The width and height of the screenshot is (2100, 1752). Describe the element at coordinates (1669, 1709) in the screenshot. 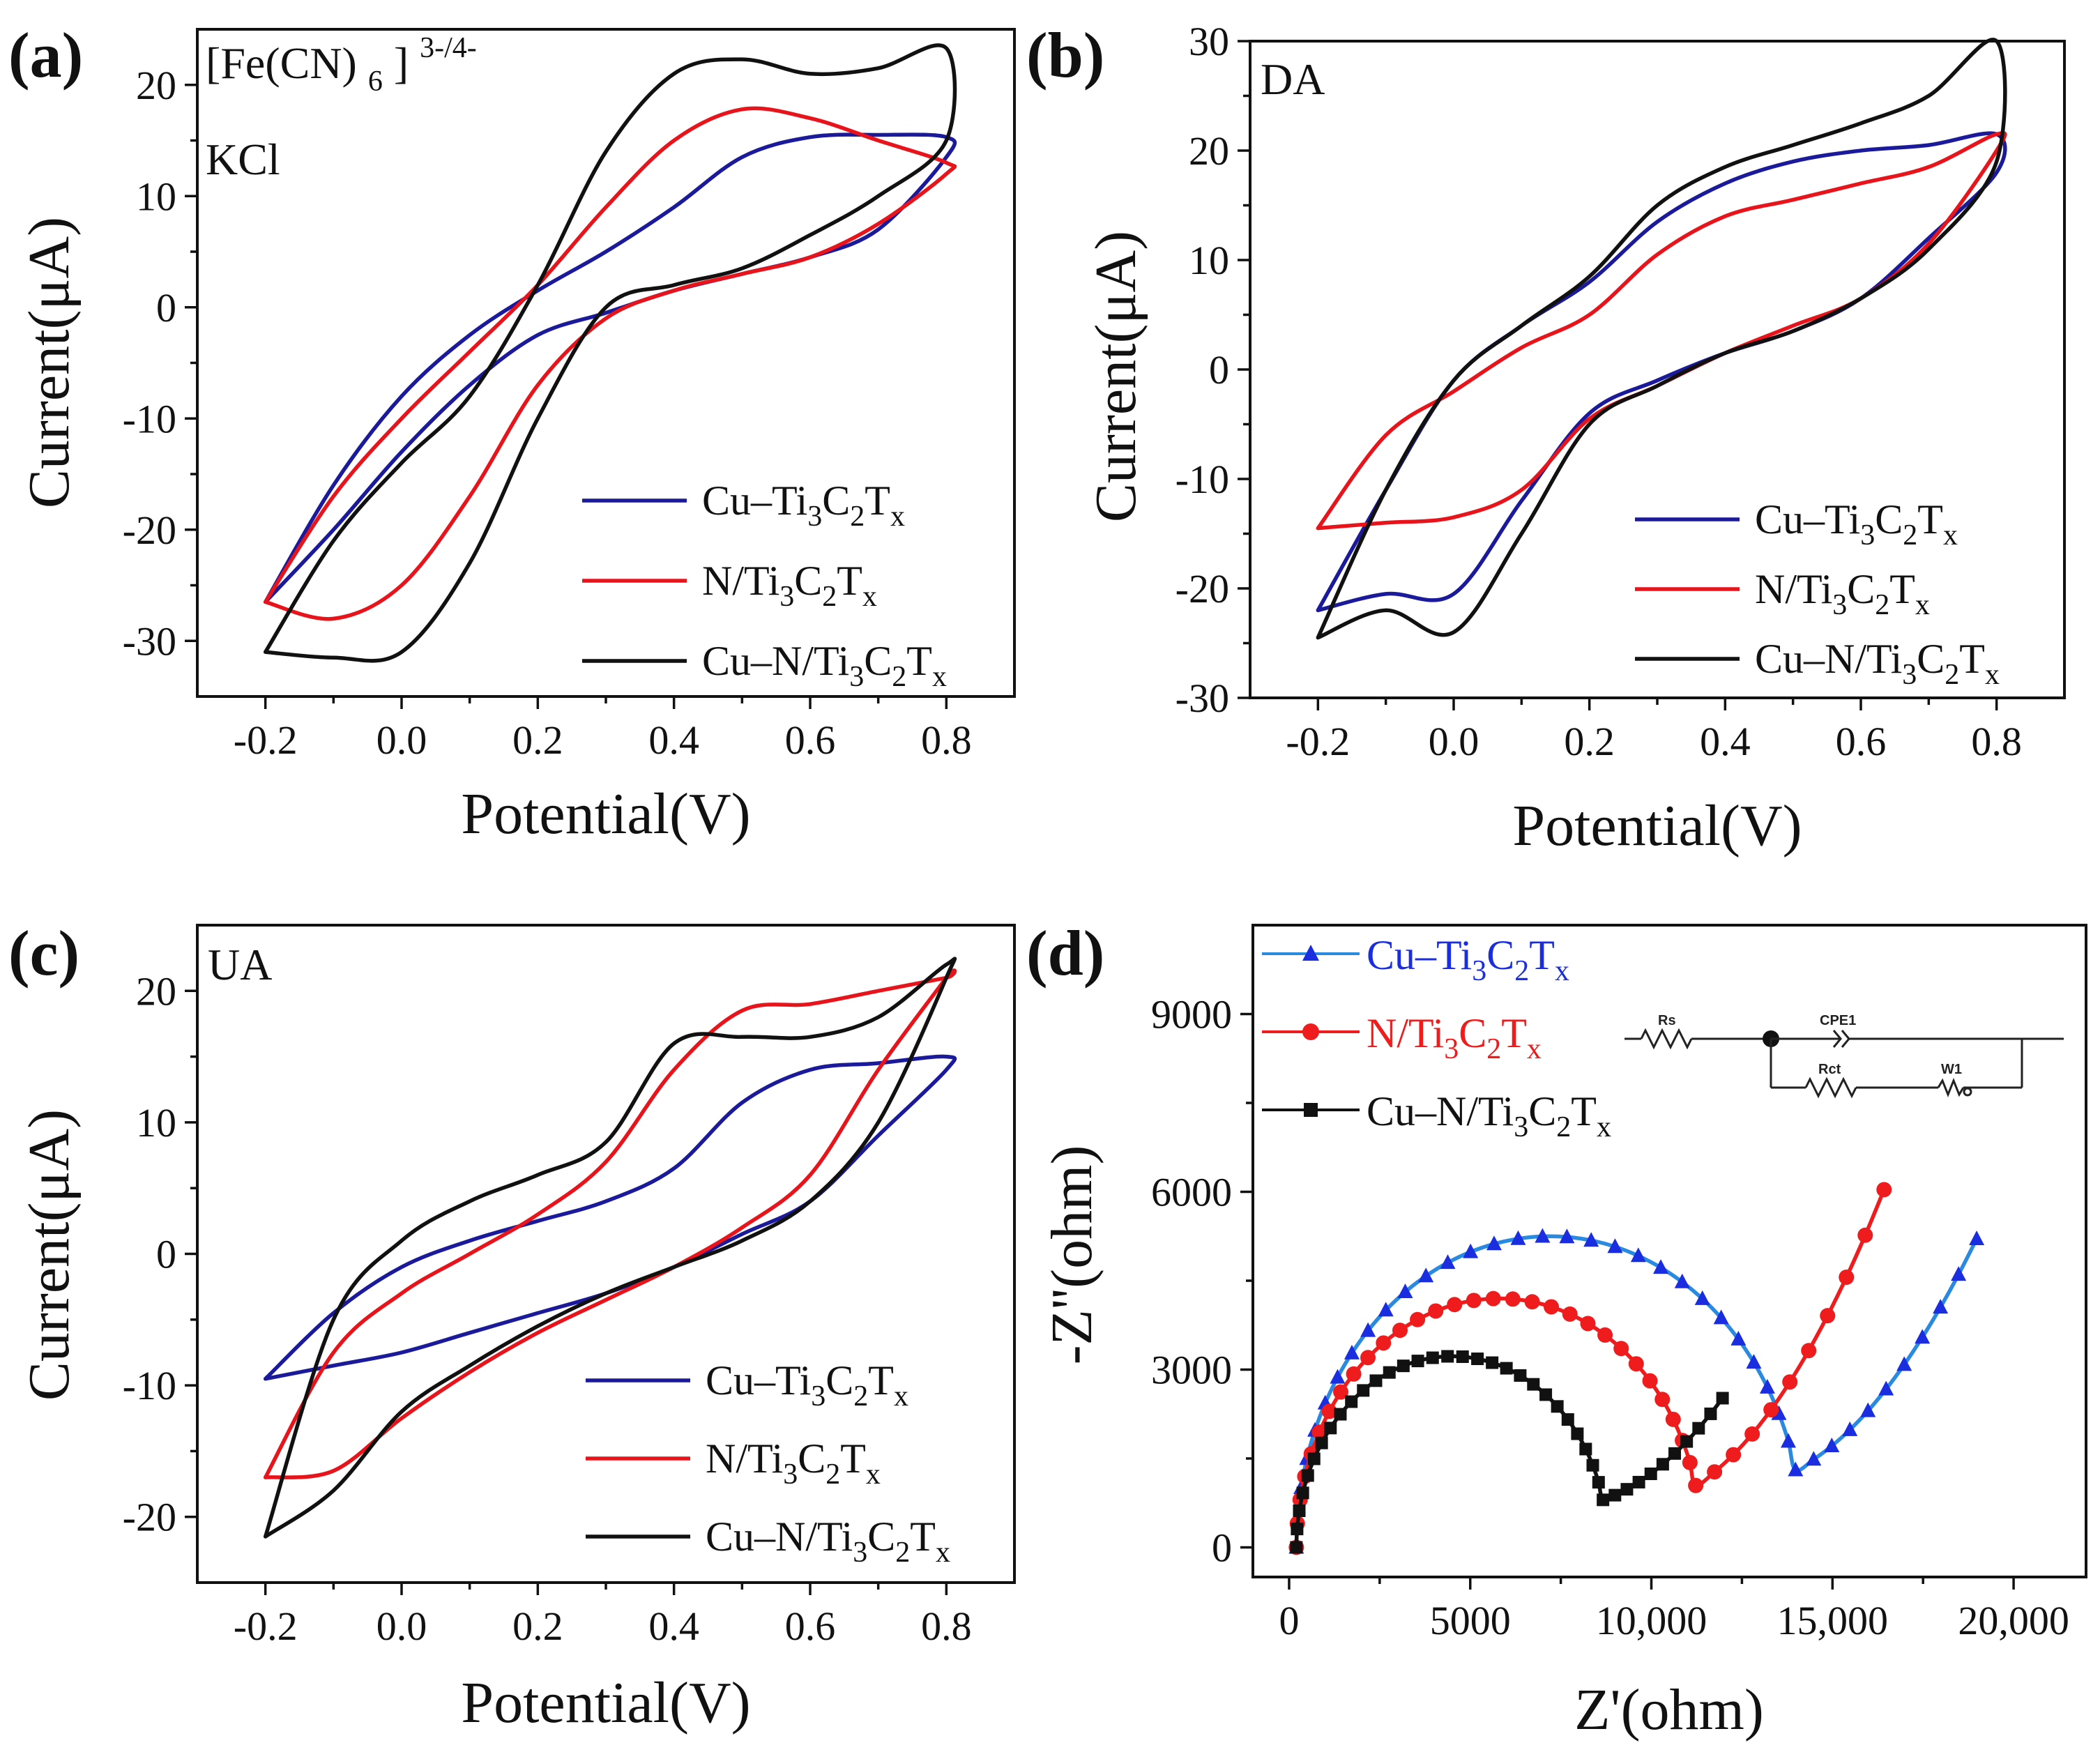

I see `panel-d-xlabel: Z'(ohm)` at that location.